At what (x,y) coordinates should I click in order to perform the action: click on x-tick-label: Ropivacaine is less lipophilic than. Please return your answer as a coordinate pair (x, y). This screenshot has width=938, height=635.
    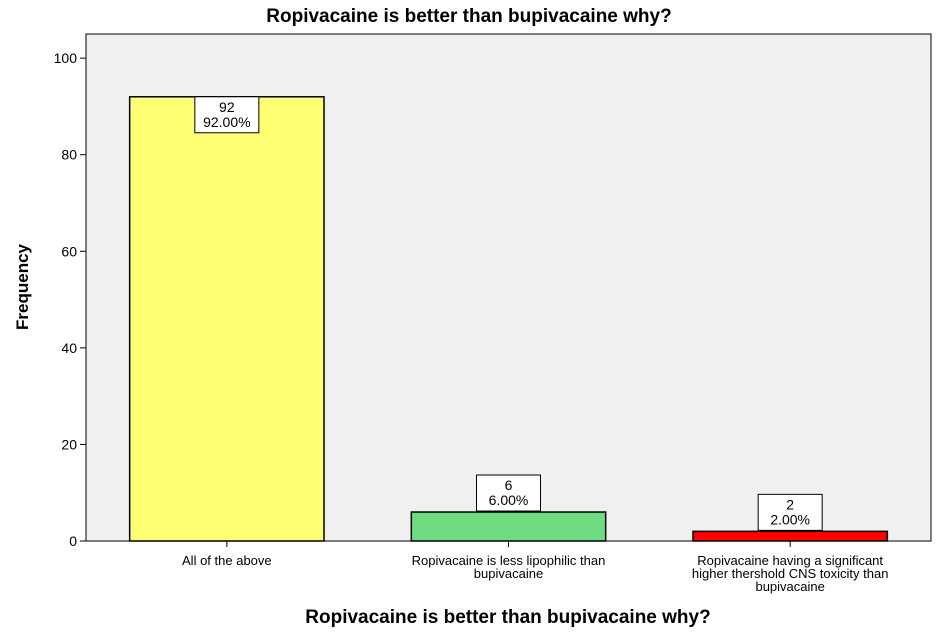
    Looking at the image, I should click on (509, 560).